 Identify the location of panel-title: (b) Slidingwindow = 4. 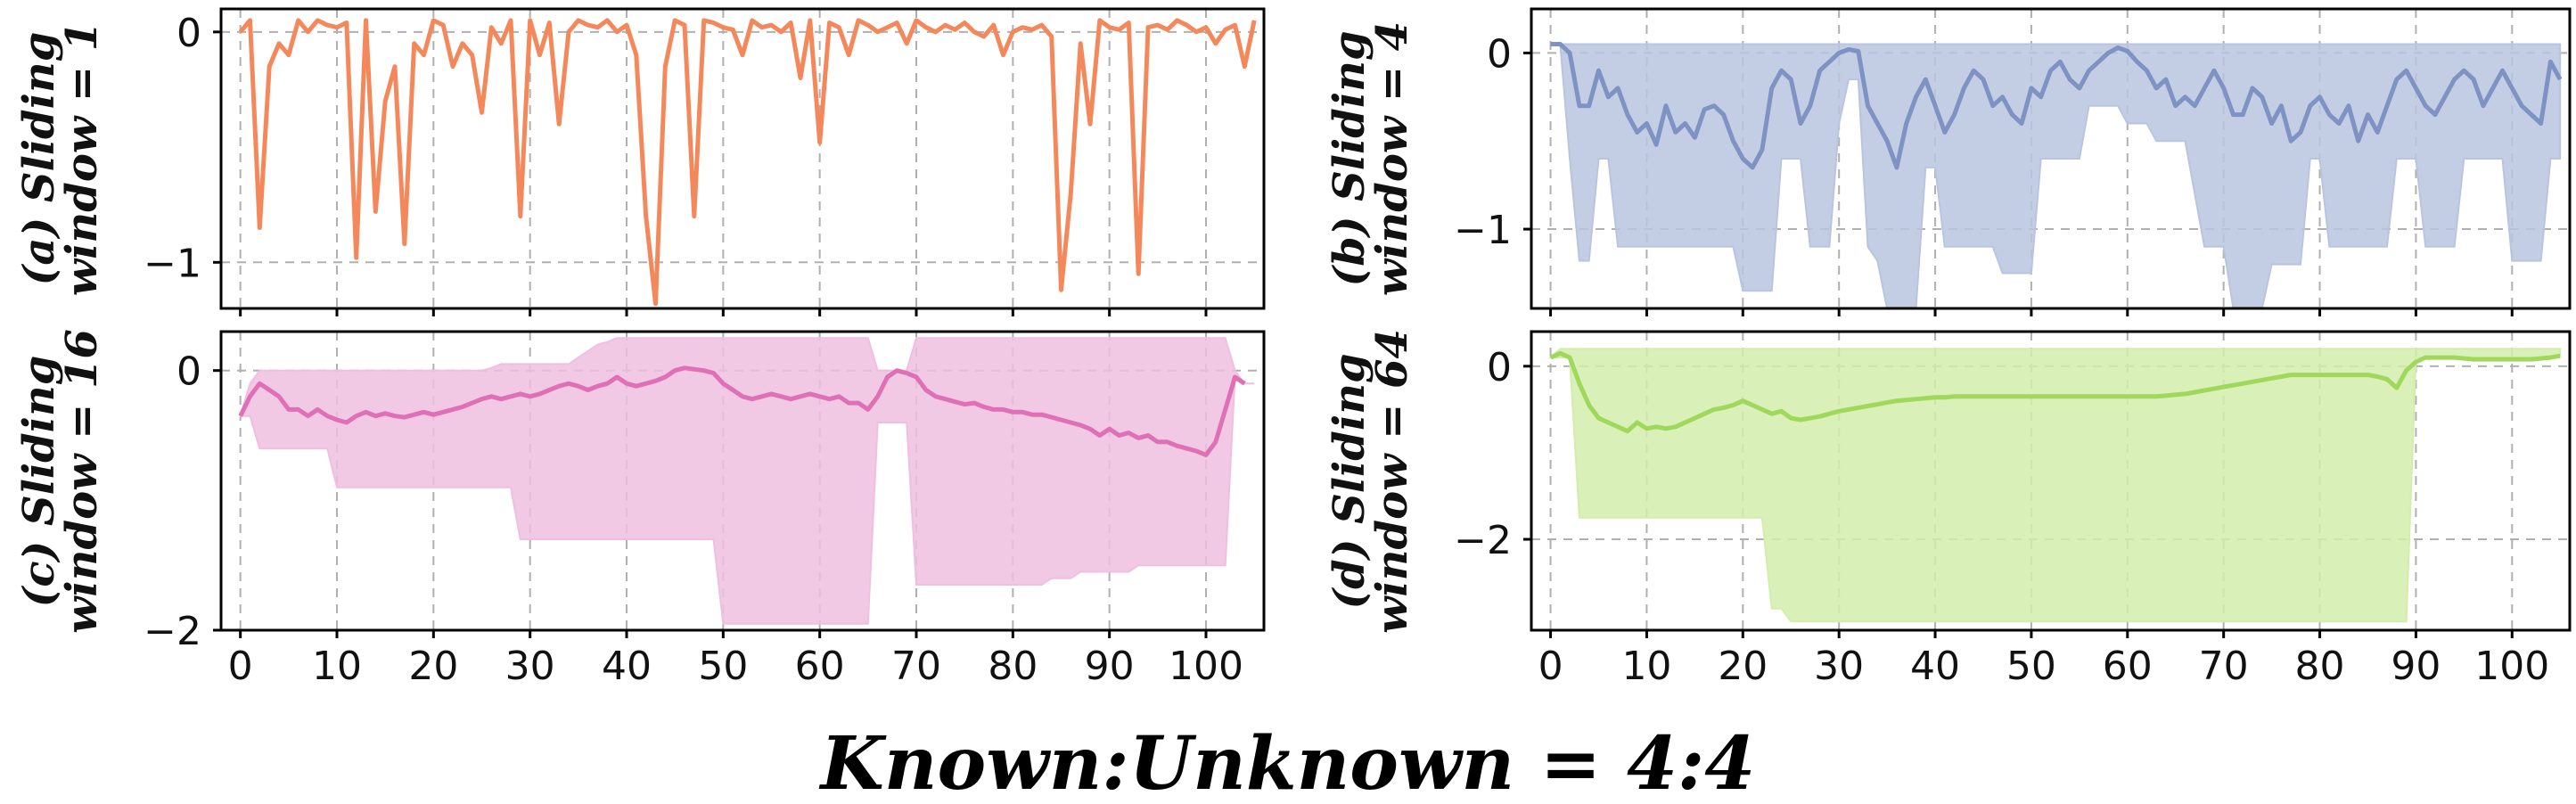
(1371, 158).